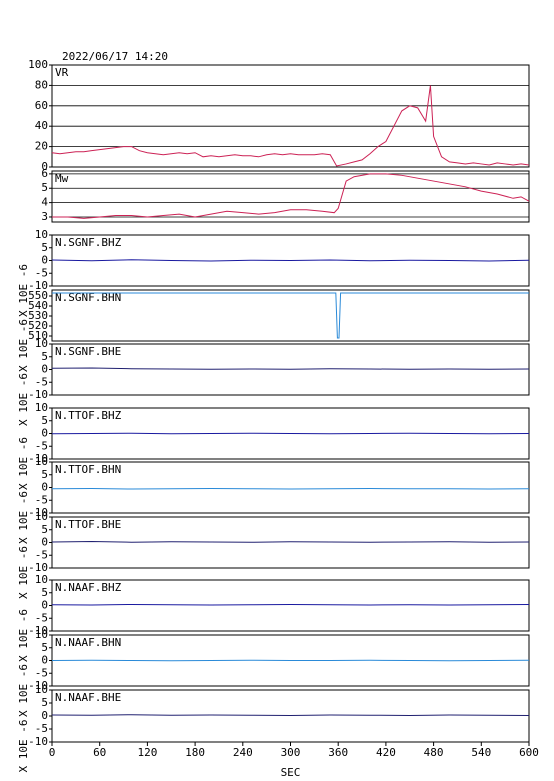  Describe the element at coordinates (195, 752) in the screenshot. I see `x-tick-label: 180` at that location.